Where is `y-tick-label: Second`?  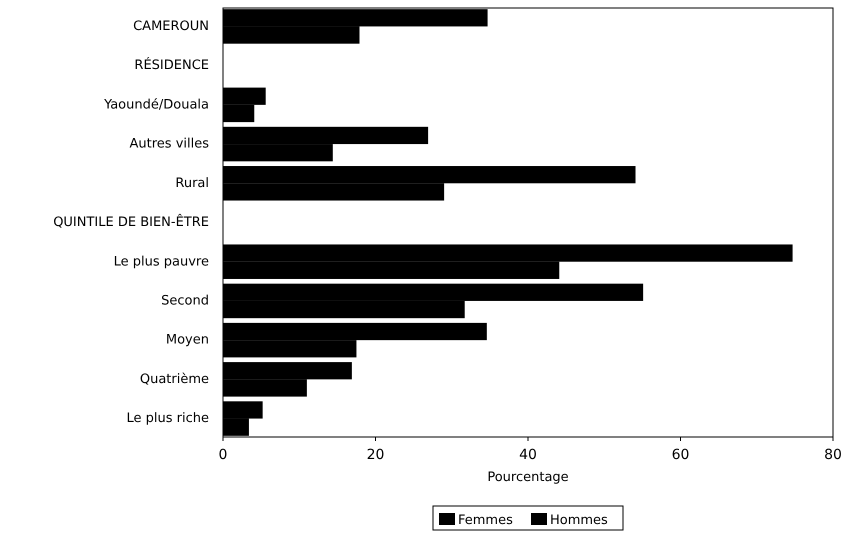
y-tick-label: Second is located at coordinates (185, 300).